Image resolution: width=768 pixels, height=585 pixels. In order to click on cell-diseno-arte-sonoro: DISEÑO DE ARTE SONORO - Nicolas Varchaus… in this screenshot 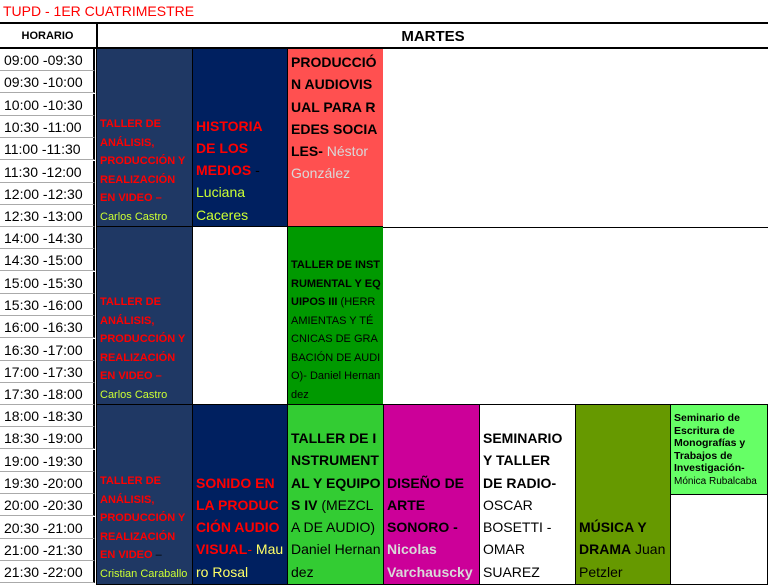, I will do `click(431, 494)`.